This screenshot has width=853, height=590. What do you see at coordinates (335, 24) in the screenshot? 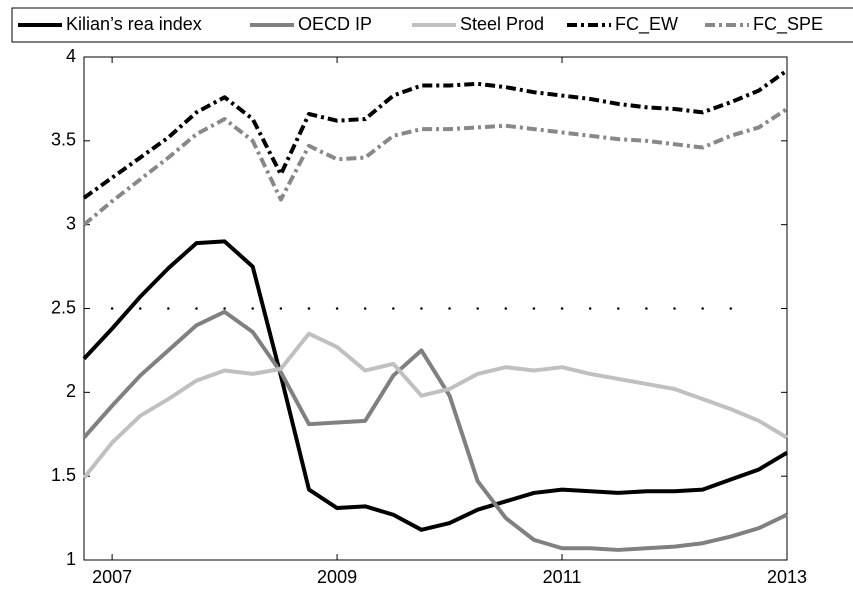
I see `legend-label: OECD IP` at bounding box center [335, 24].